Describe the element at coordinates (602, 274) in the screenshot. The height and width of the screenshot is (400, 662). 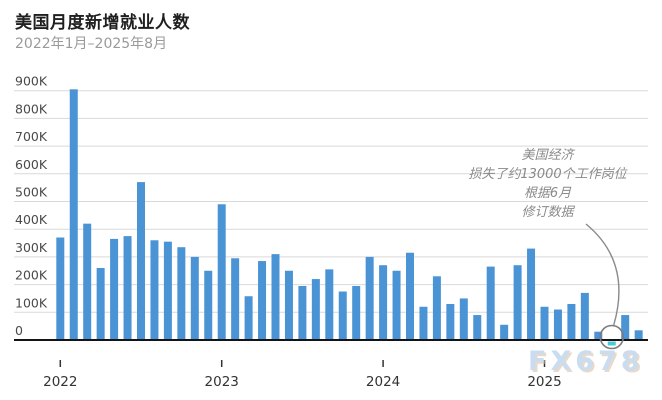
I see `annotation-arrow` at that location.